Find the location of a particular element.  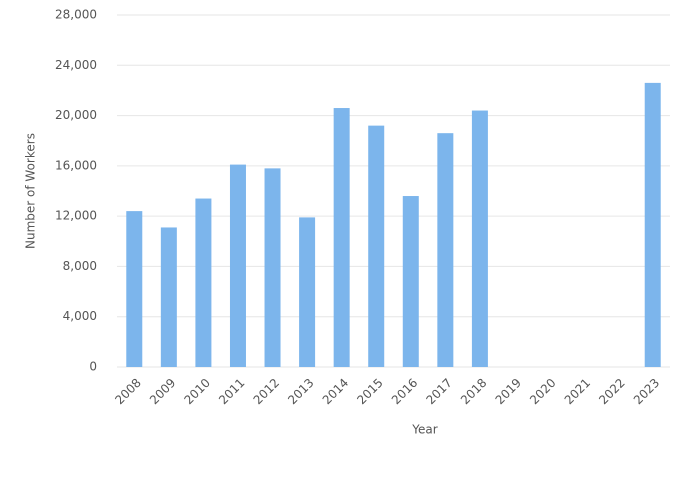

y-tick-label: 4,000 is located at coordinates (80, 316).